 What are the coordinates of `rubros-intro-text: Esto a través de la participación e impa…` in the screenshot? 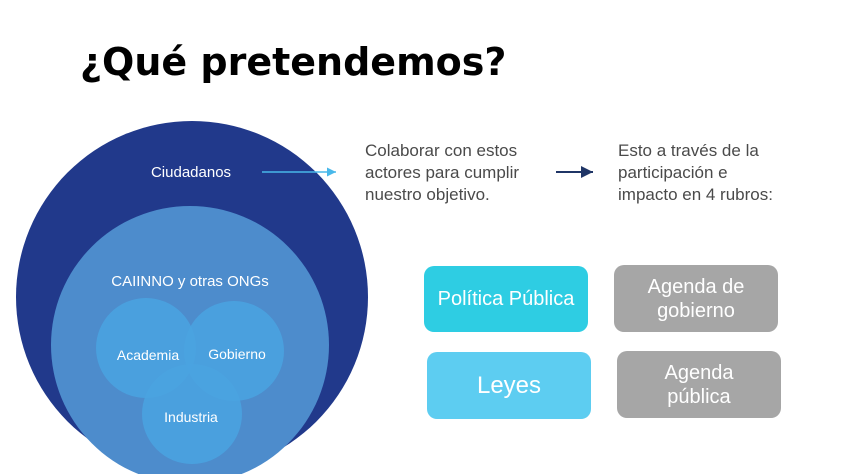 It's located at (695, 172).